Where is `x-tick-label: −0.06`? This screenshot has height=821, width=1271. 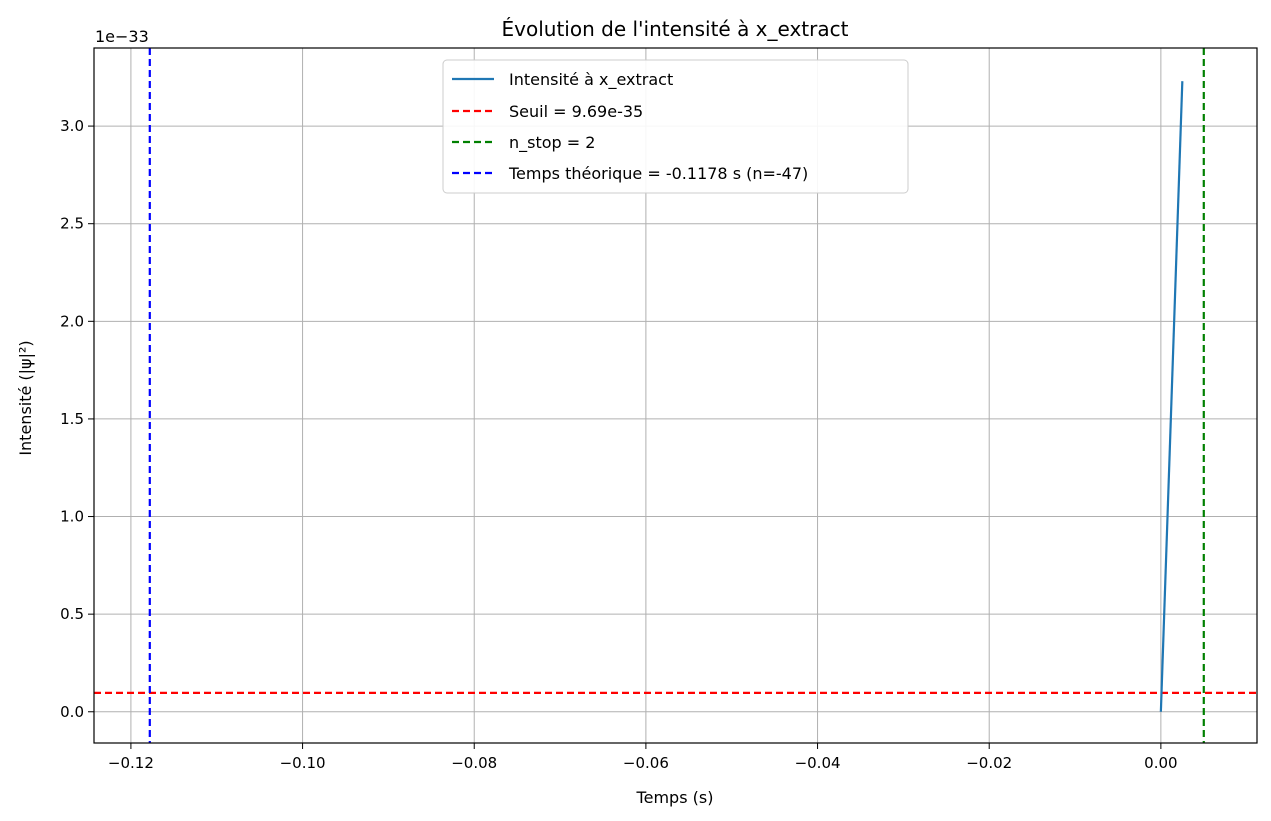
x-tick-label: −0.06 is located at coordinates (646, 763).